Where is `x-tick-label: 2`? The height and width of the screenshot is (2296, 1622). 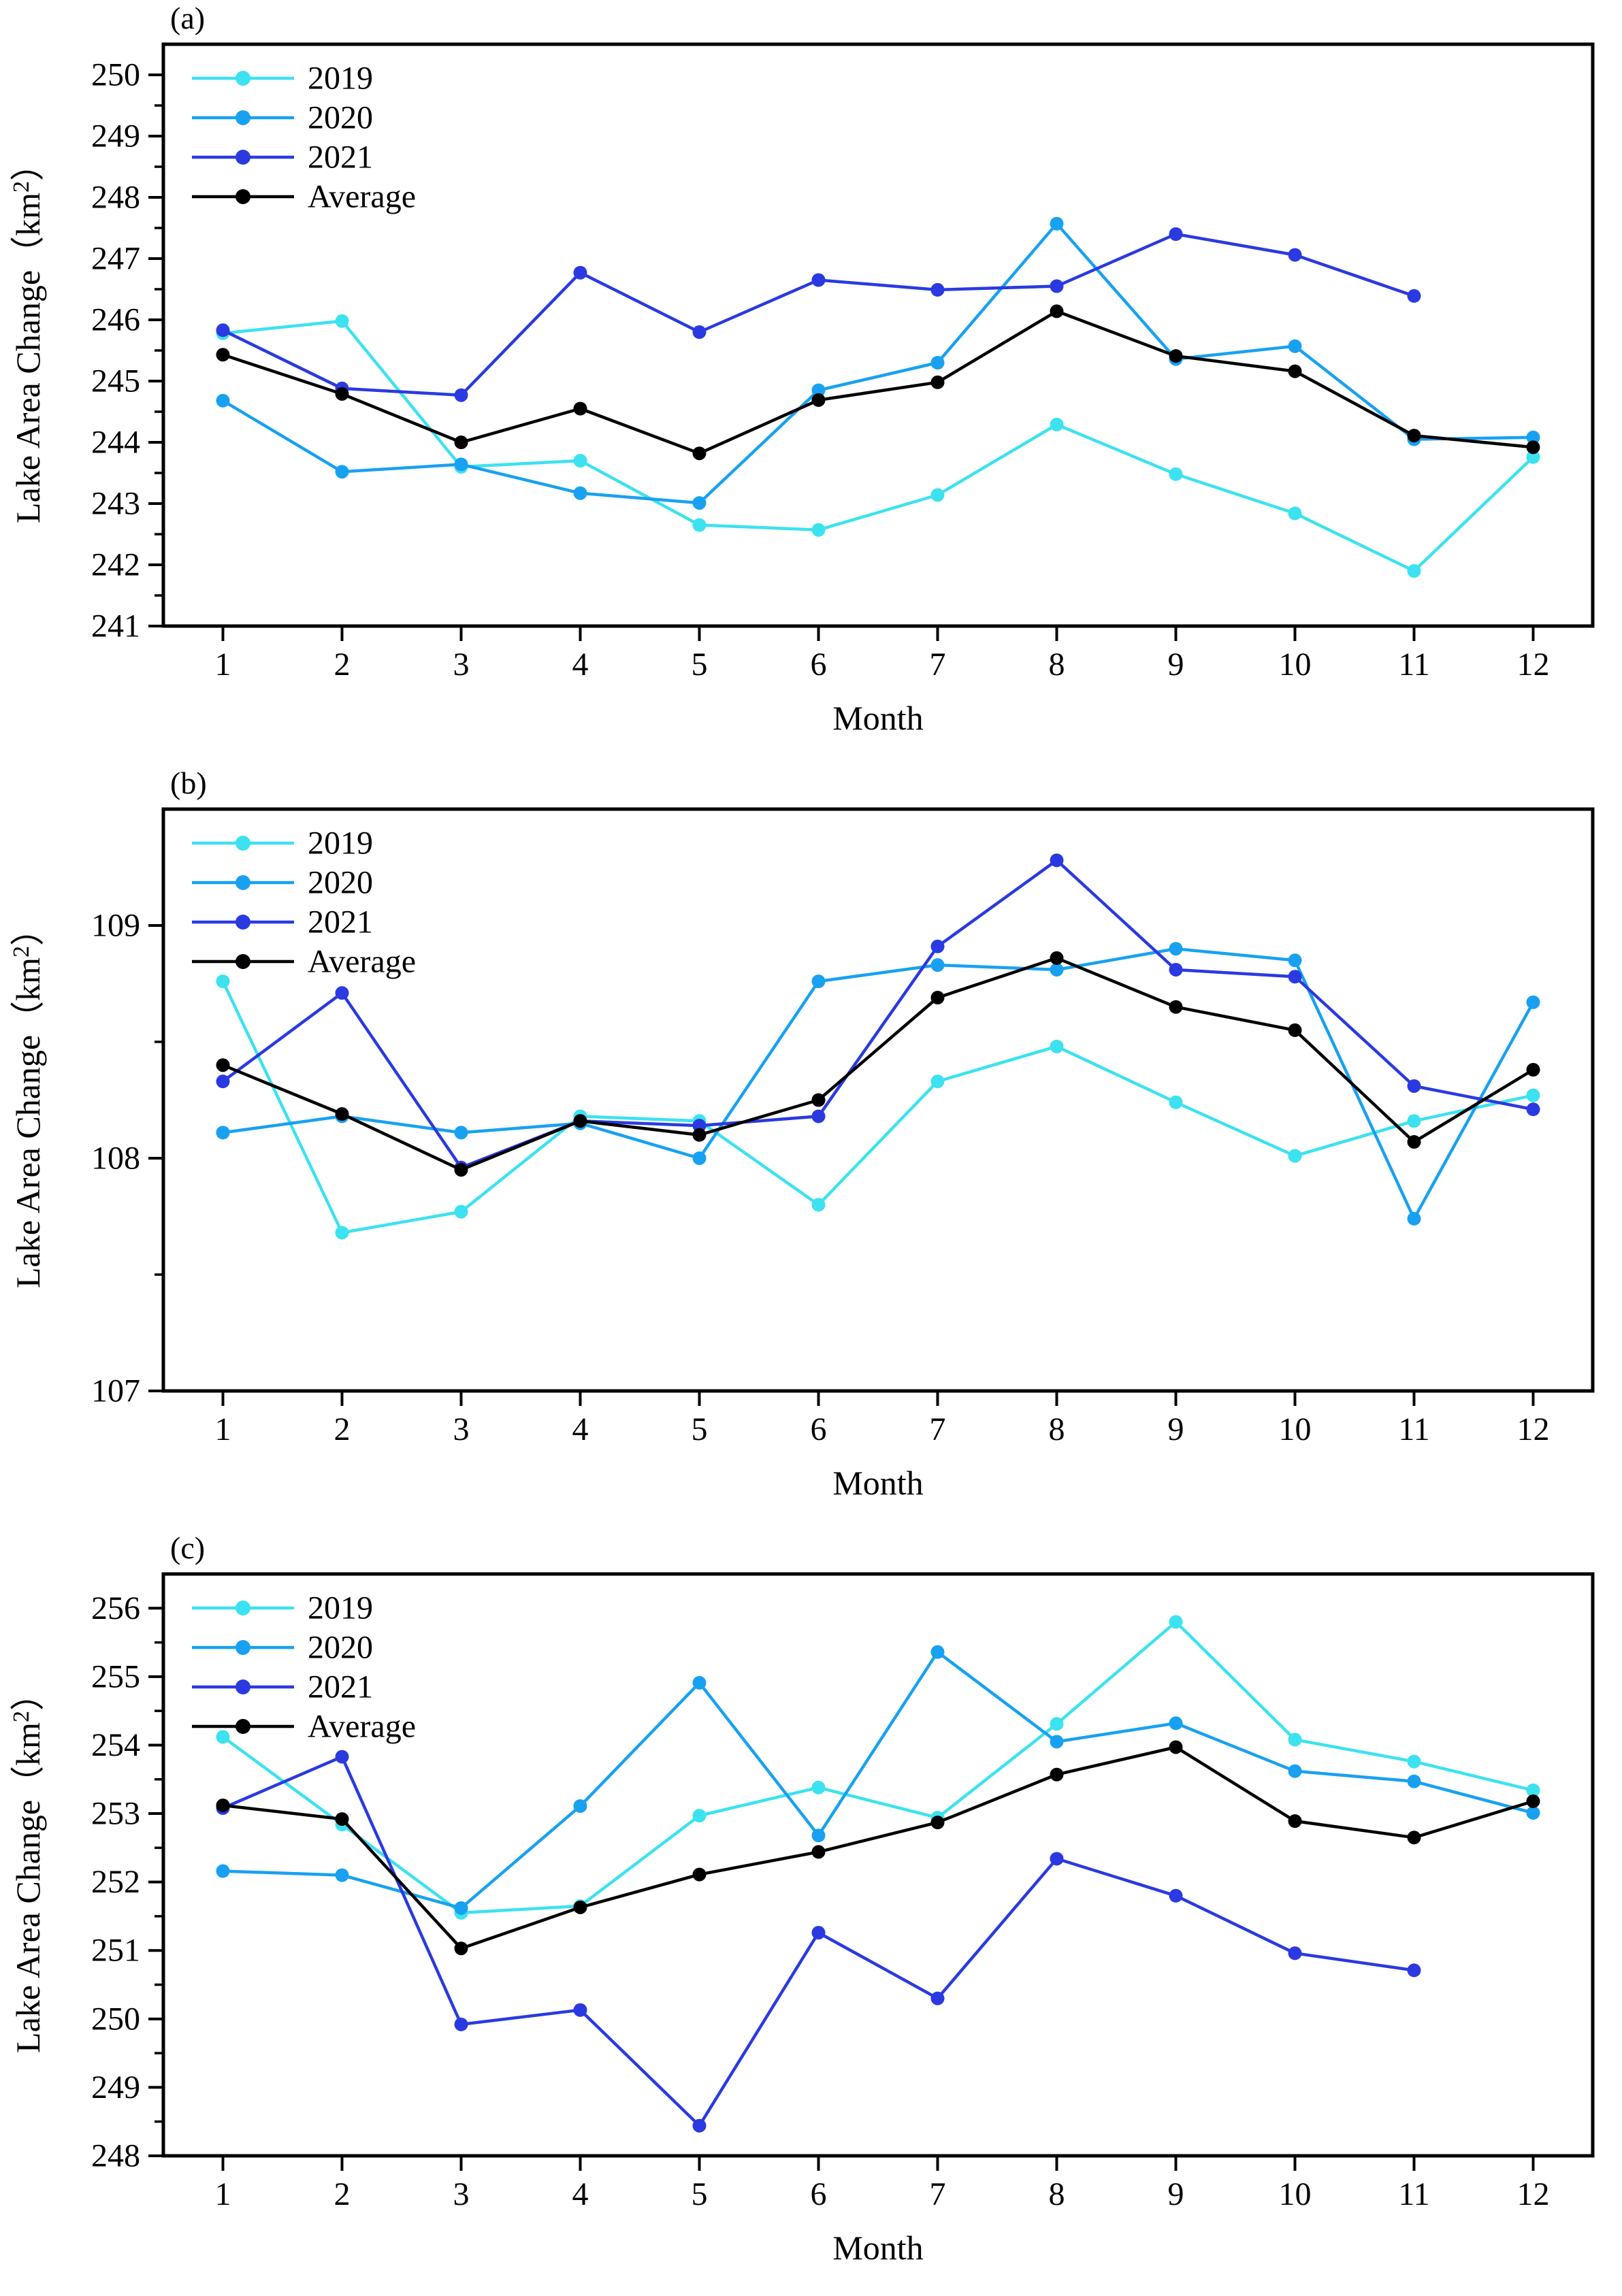
x-tick-label: 2 is located at coordinates (342, 664).